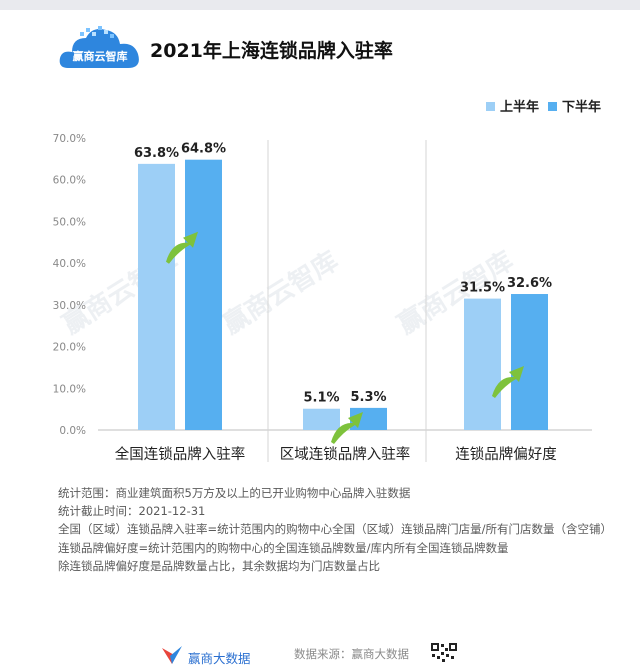  Describe the element at coordinates (69, 348) in the screenshot. I see `y-tick-label: 20.0%` at that location.